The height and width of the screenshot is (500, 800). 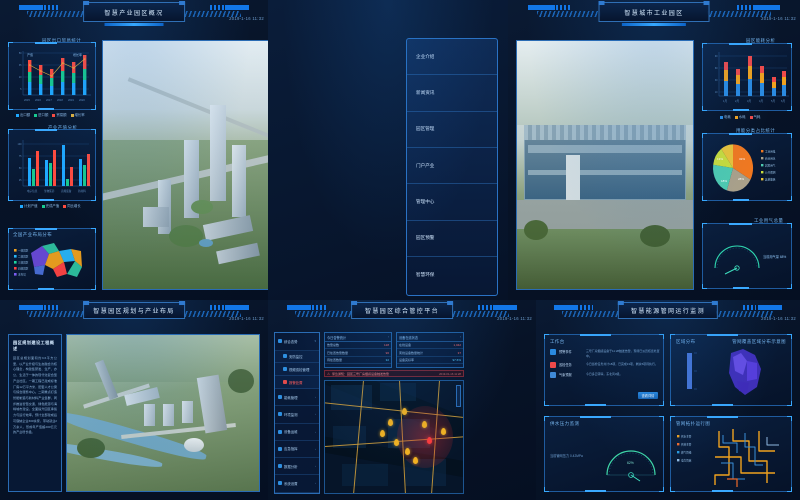 What do you see at coordinates (754, 116) in the screenshot?
I see `legend-item: 气耗` at bounding box center [754, 116].